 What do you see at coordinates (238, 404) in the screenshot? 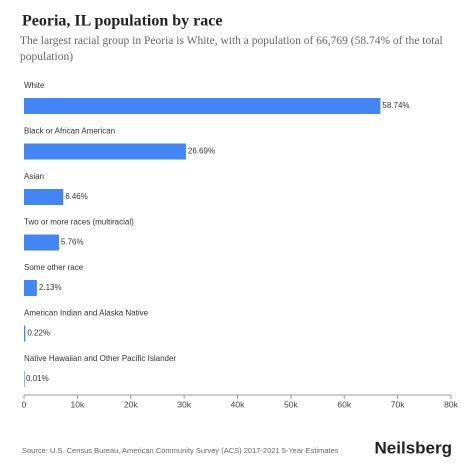
I see `x-tick-label: 40k` at bounding box center [238, 404].